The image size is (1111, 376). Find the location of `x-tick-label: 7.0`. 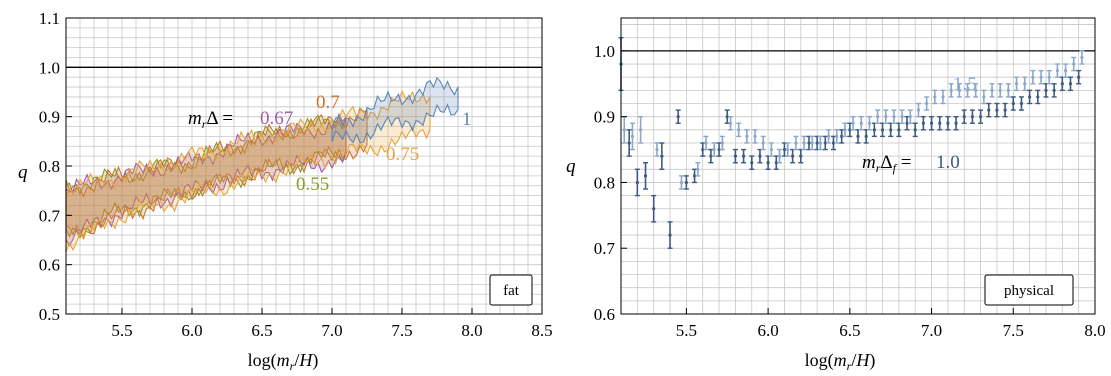

x-tick-label: 7.0 is located at coordinates (331, 330).